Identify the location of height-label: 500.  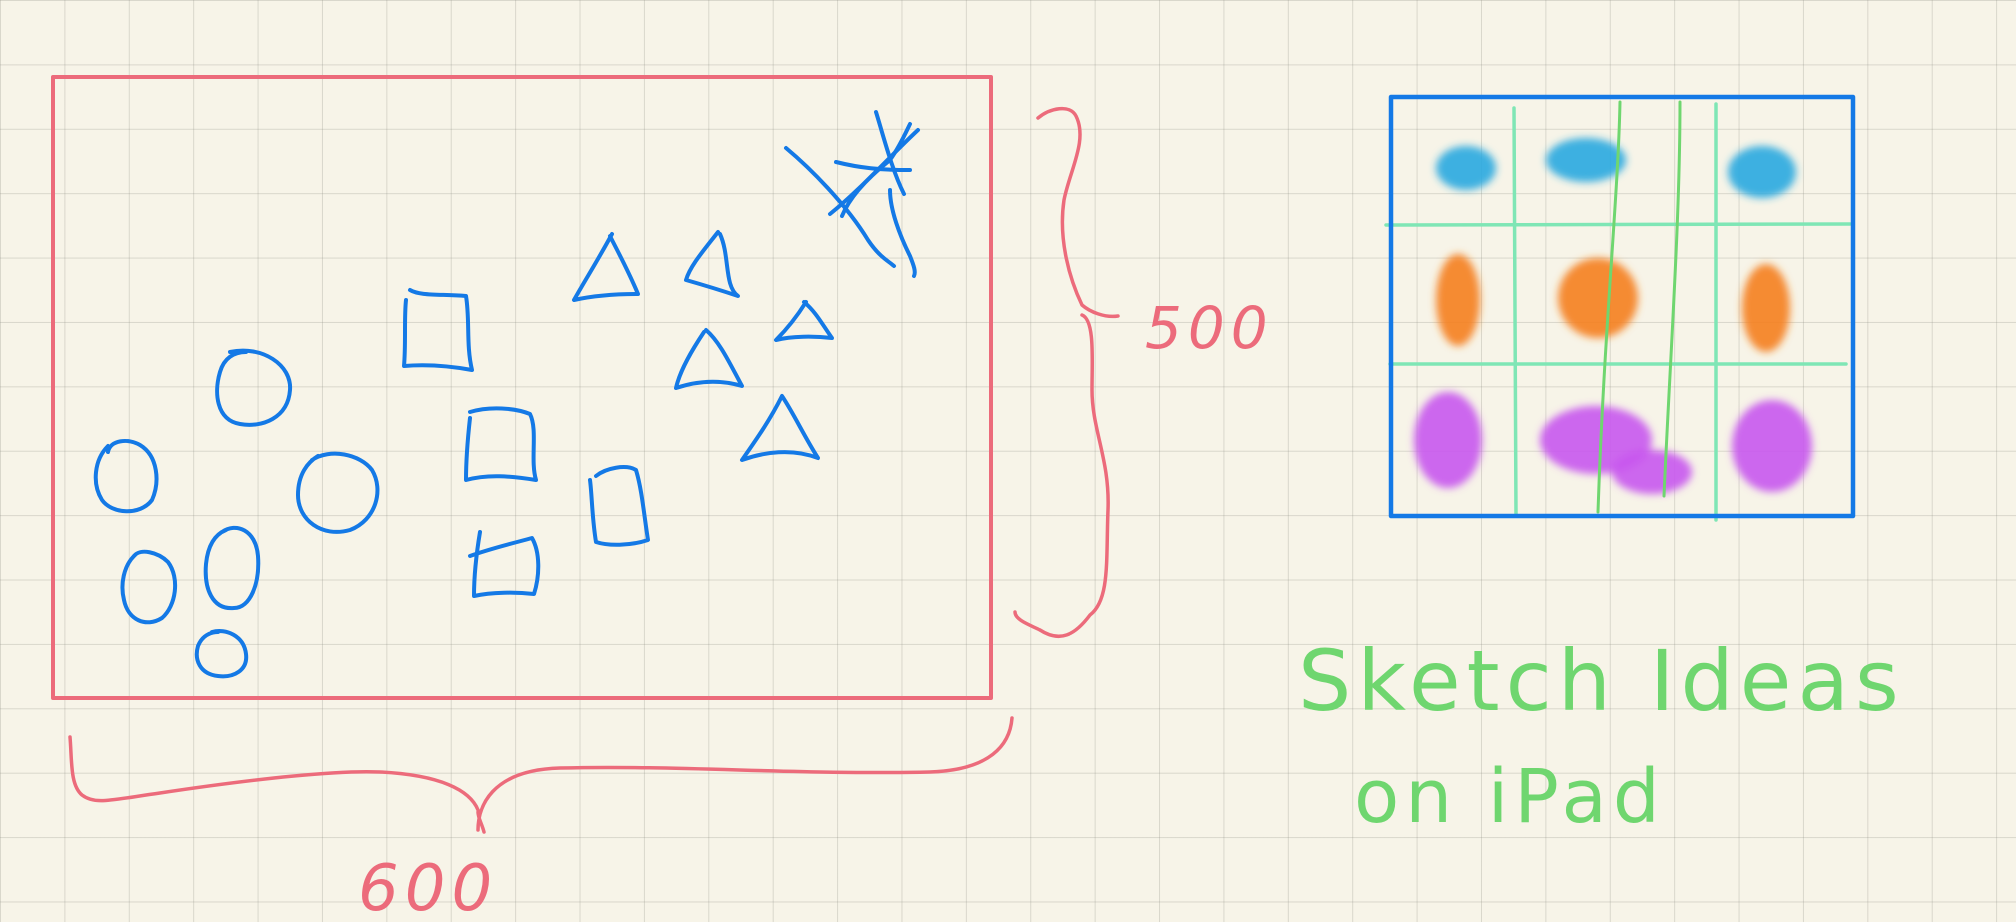
(1209, 328).